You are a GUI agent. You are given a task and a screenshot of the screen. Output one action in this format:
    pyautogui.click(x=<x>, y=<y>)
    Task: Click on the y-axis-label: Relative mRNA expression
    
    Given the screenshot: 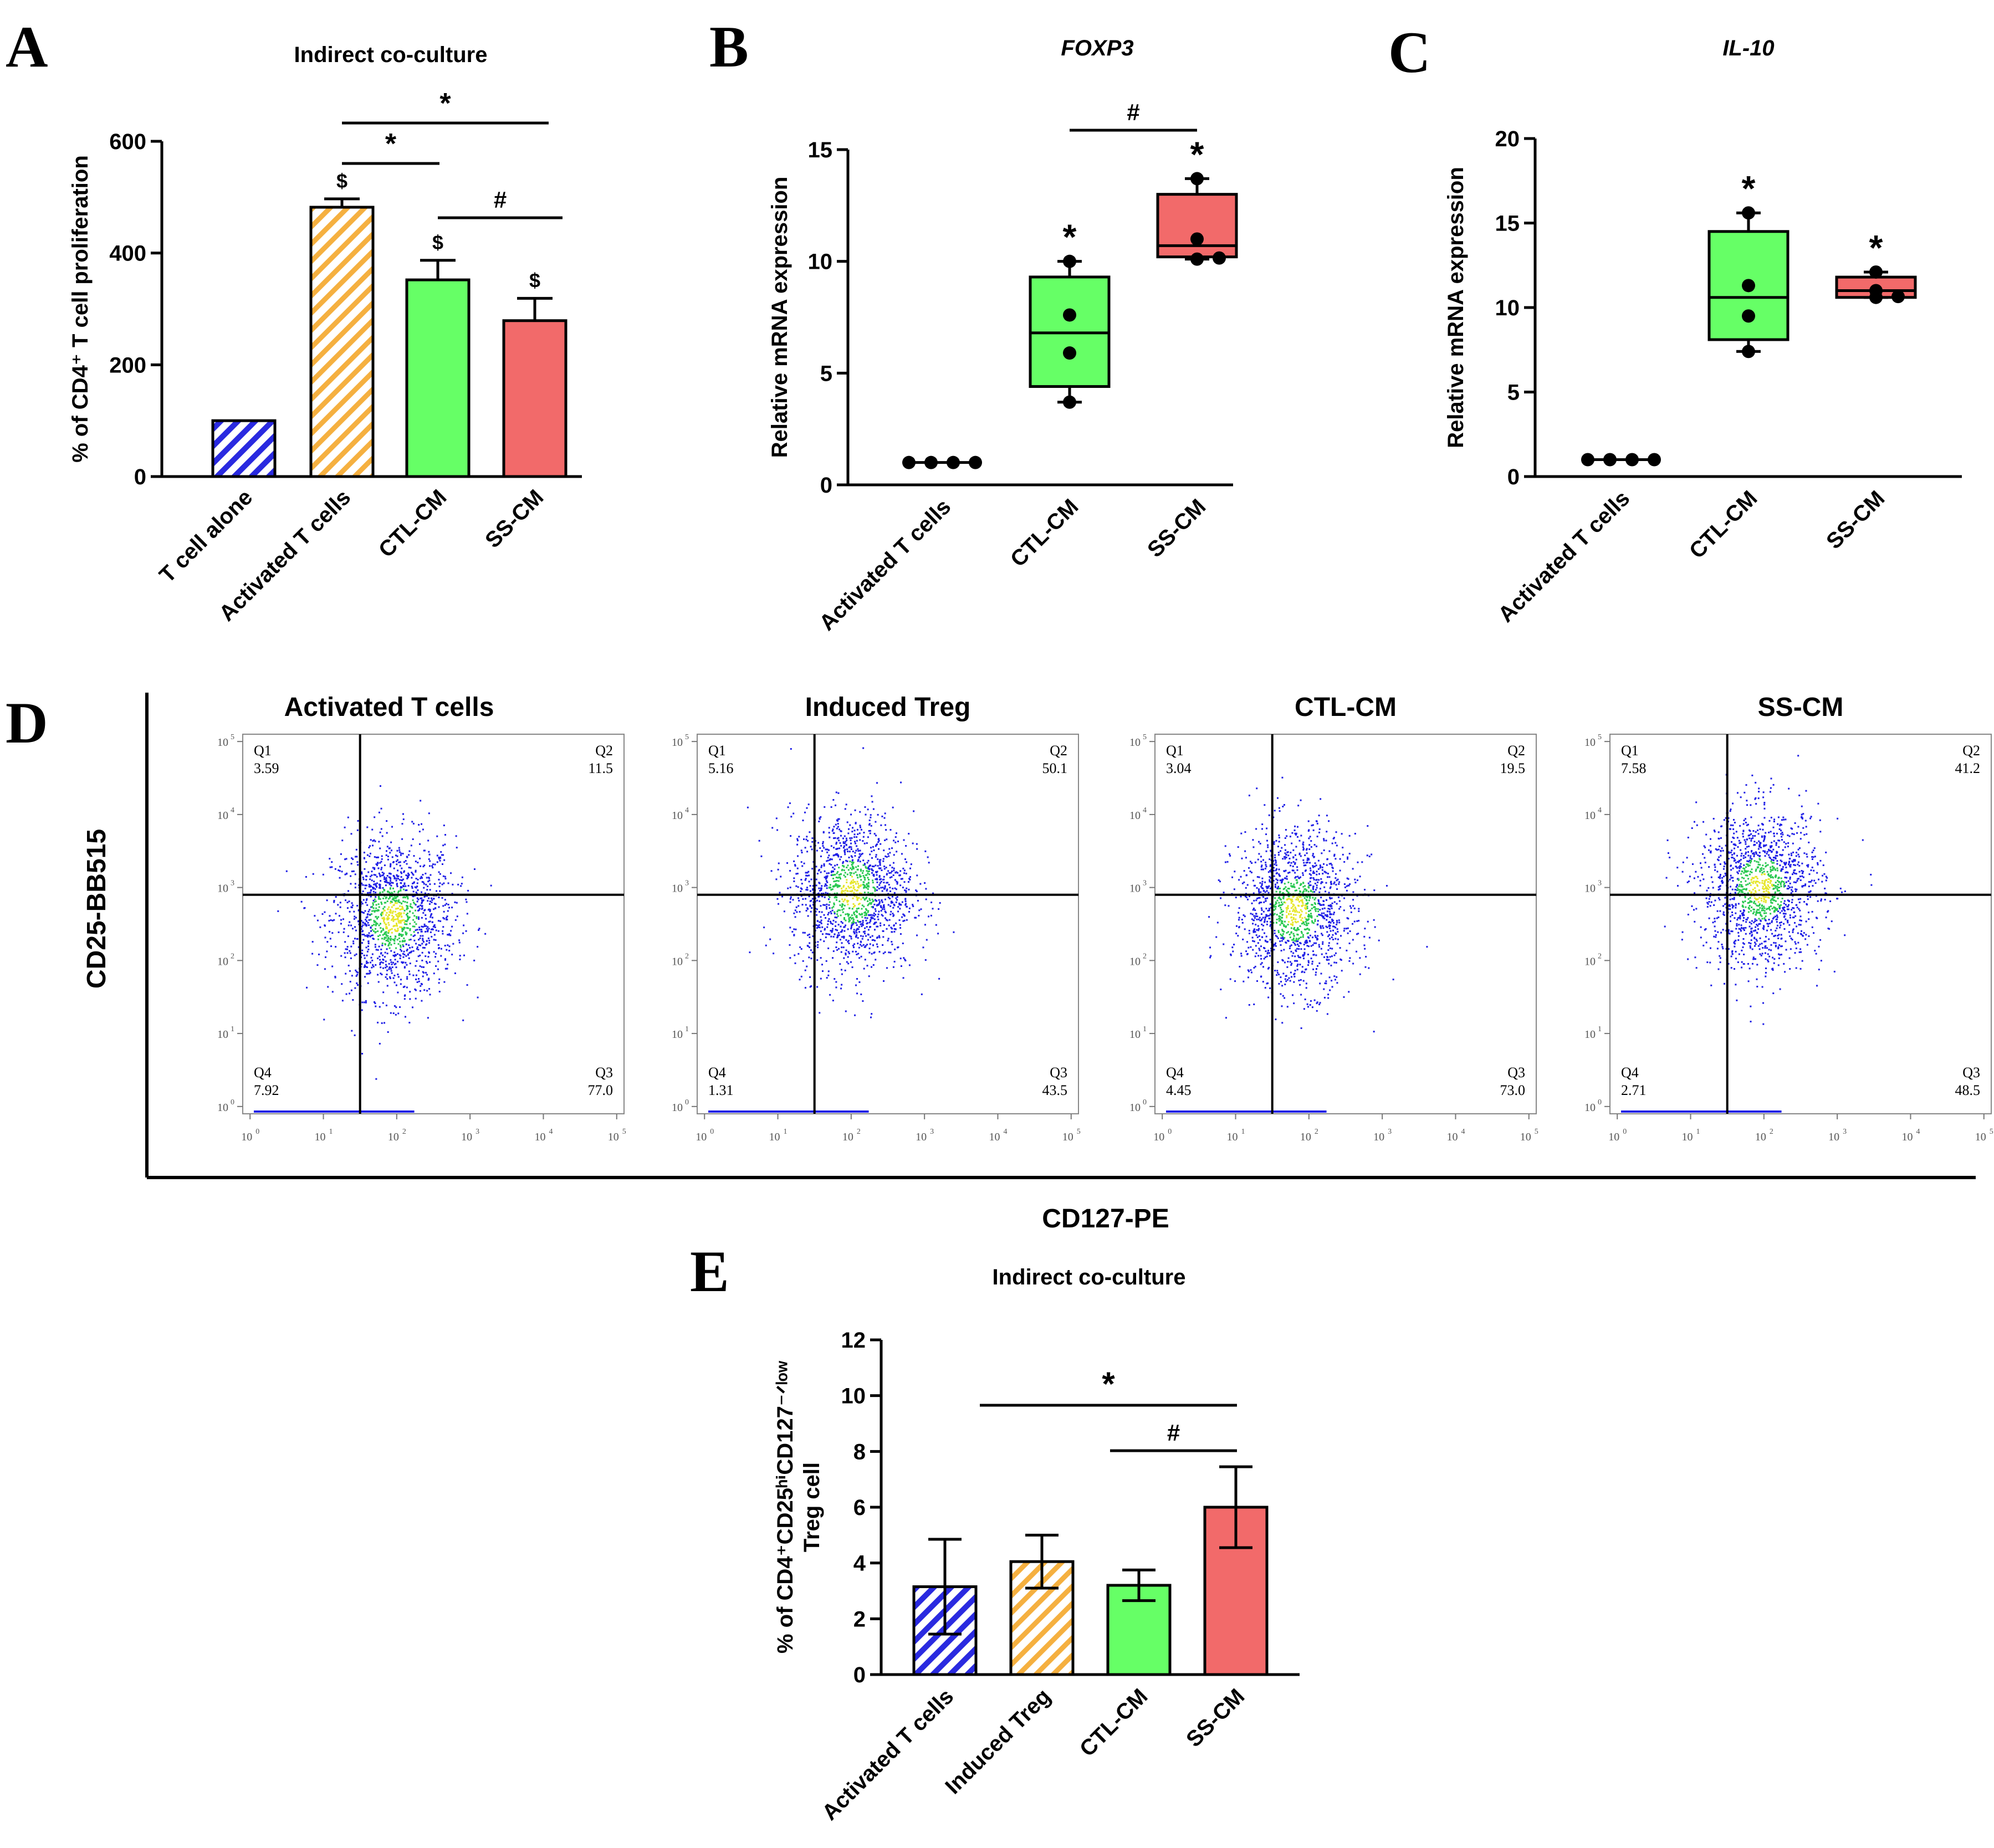 What is the action you would take?
    pyautogui.click(x=780, y=318)
    